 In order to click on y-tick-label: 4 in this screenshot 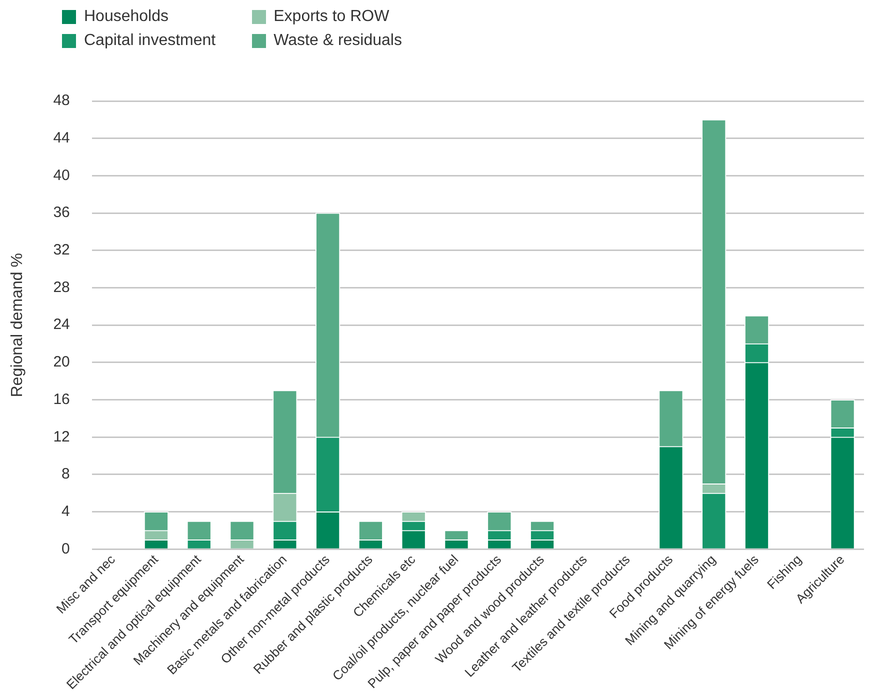, I will do `click(66, 511)`.